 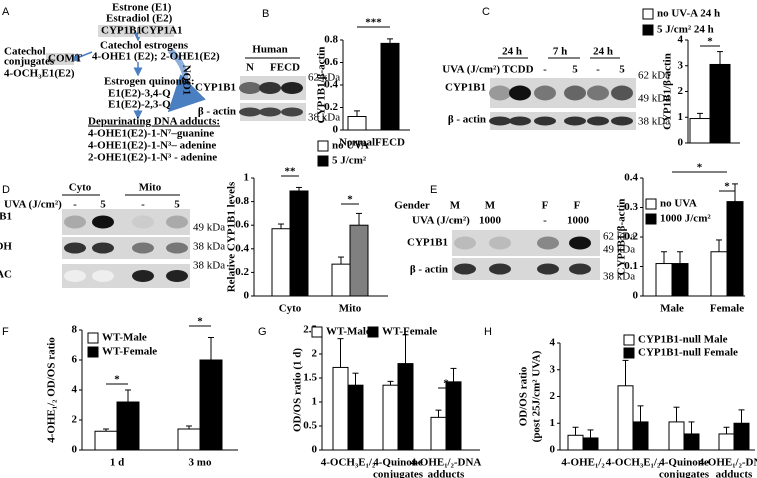 What do you see at coordinates (728, 463) in the screenshot?
I see `x-tick-label: 4-OHE₁/₂-DNA` at bounding box center [728, 463].